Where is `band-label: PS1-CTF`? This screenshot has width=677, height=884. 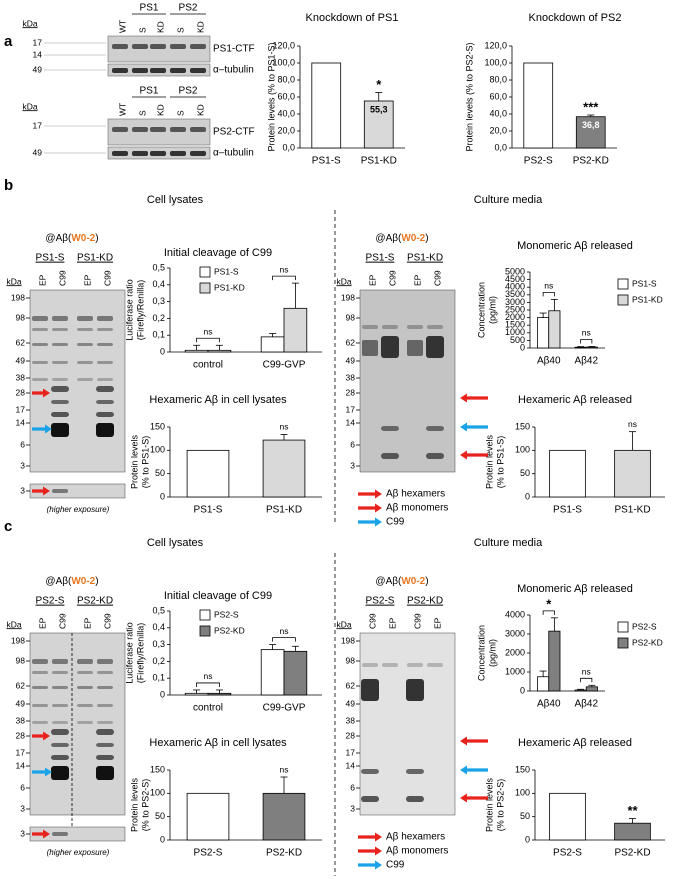 band-label: PS1-CTF is located at coordinates (234, 49).